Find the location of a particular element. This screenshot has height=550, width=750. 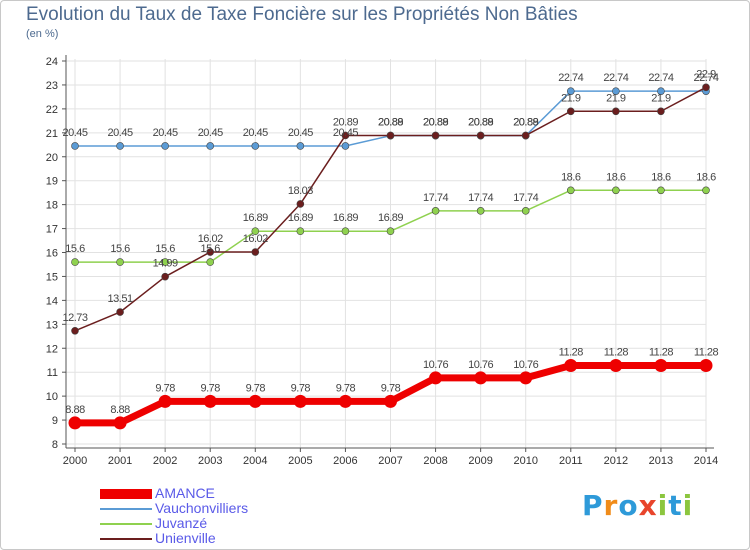

y-tick-label: 24 is located at coordinates (52, 62).